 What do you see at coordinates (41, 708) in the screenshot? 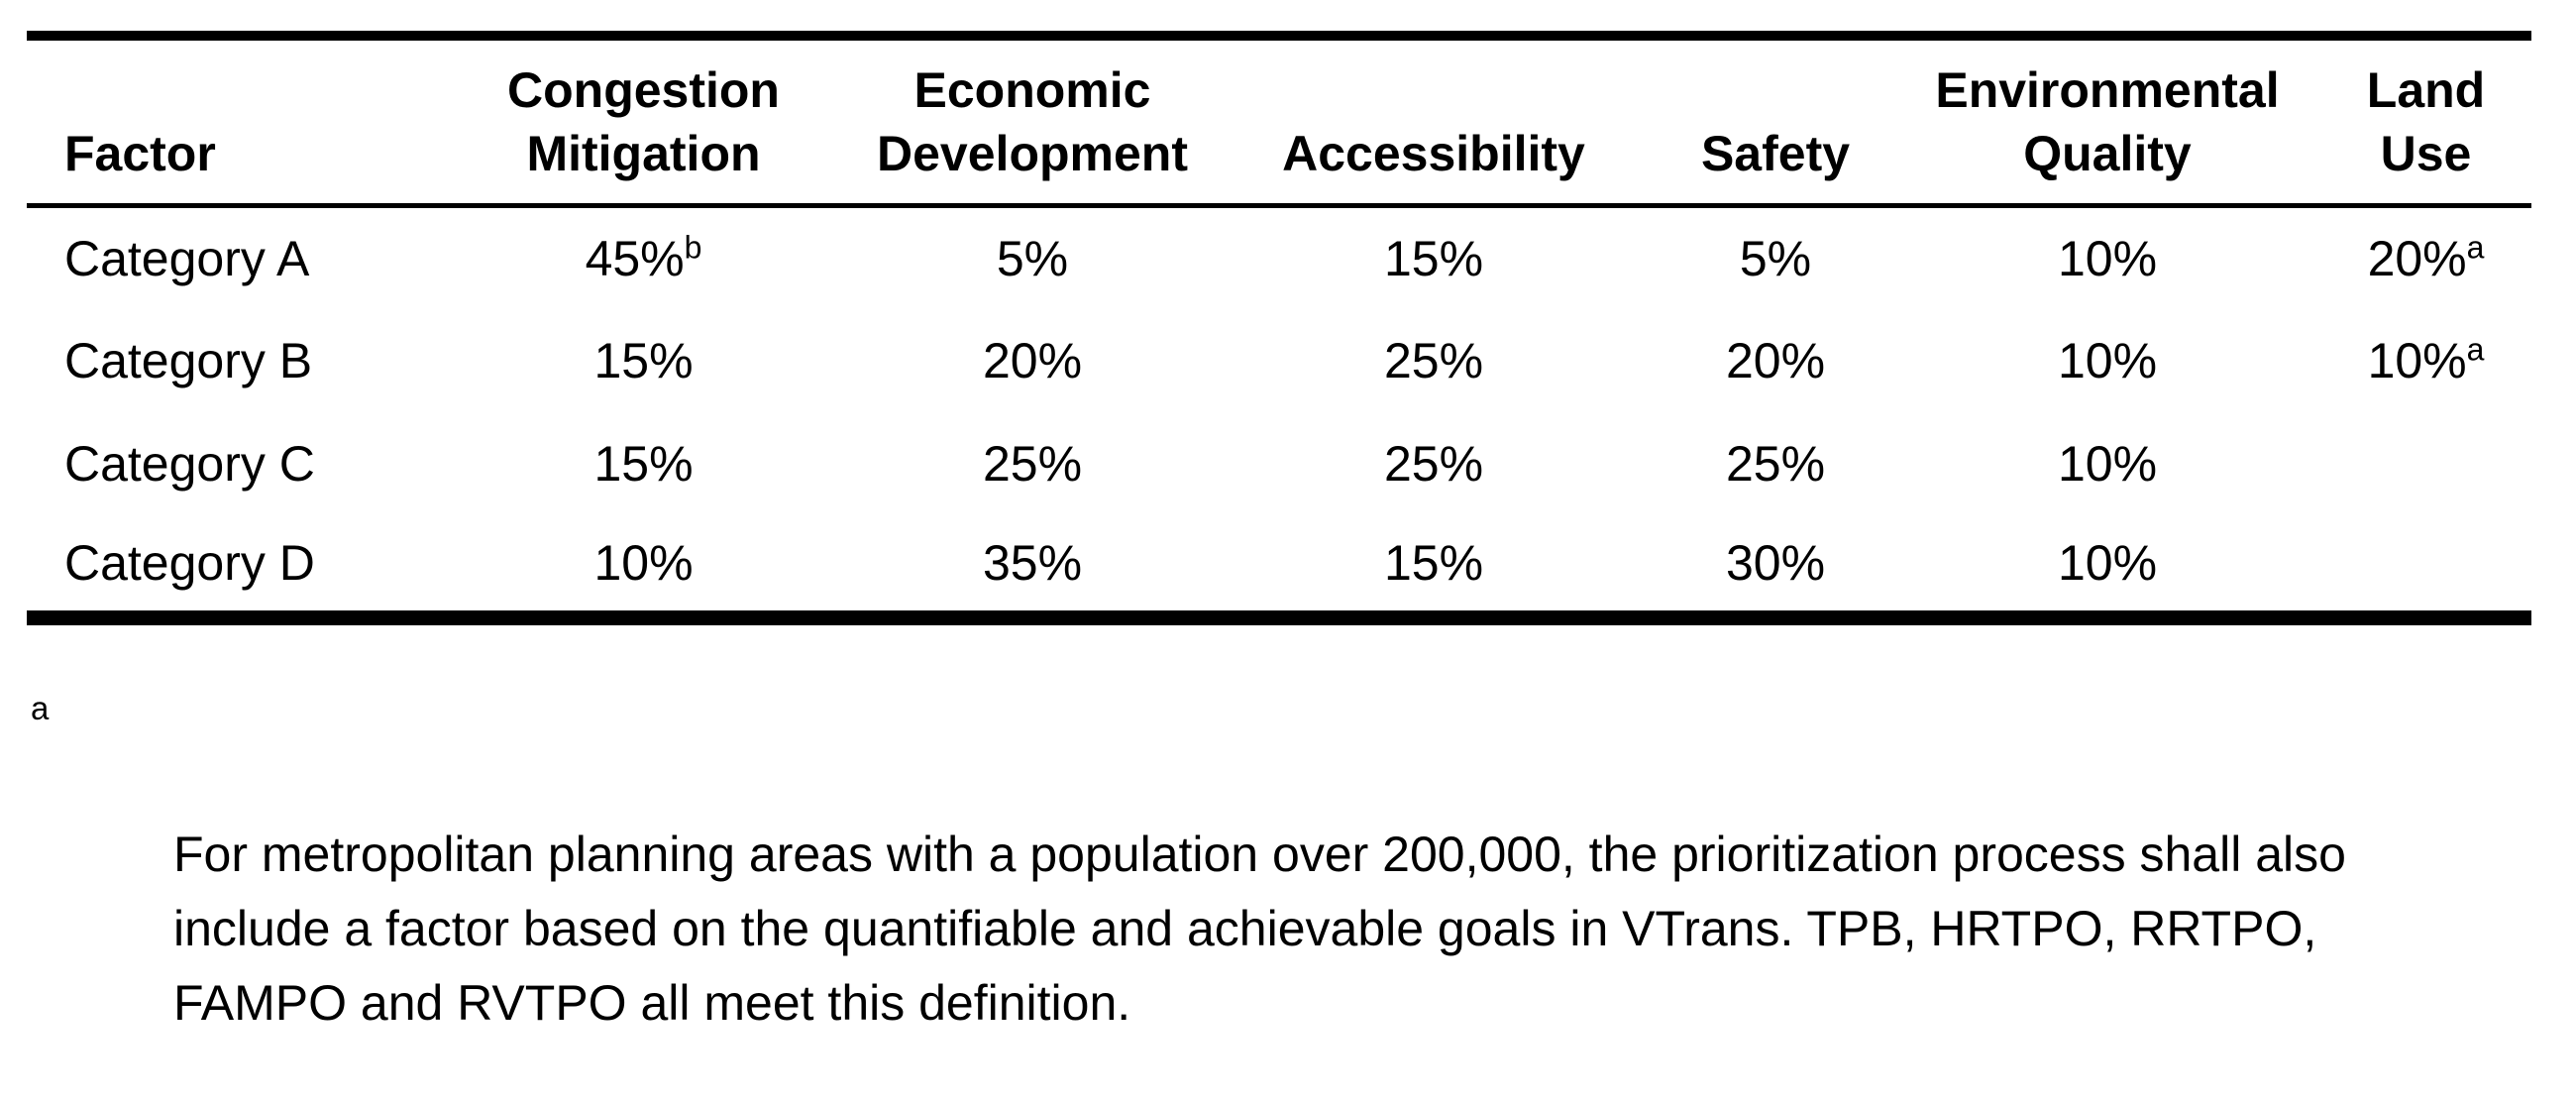
I see `footnote-marker-a: a` at bounding box center [41, 708].